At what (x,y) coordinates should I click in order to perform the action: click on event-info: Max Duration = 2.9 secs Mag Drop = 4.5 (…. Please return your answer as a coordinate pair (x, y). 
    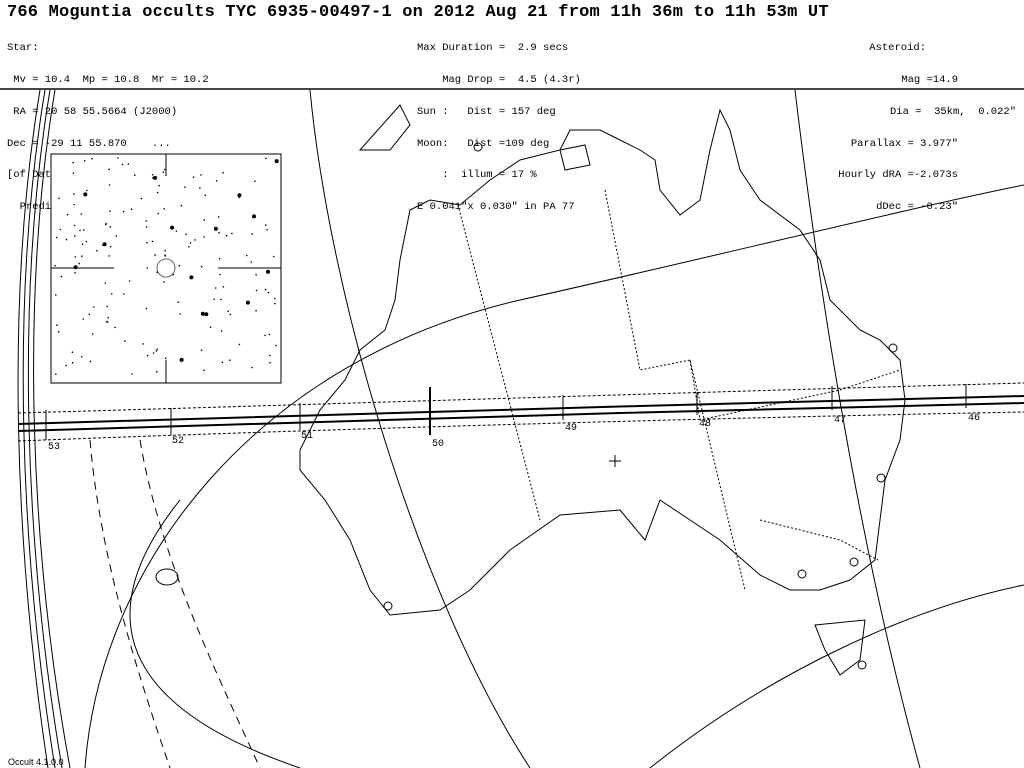
    Looking at the image, I should click on (499, 122).